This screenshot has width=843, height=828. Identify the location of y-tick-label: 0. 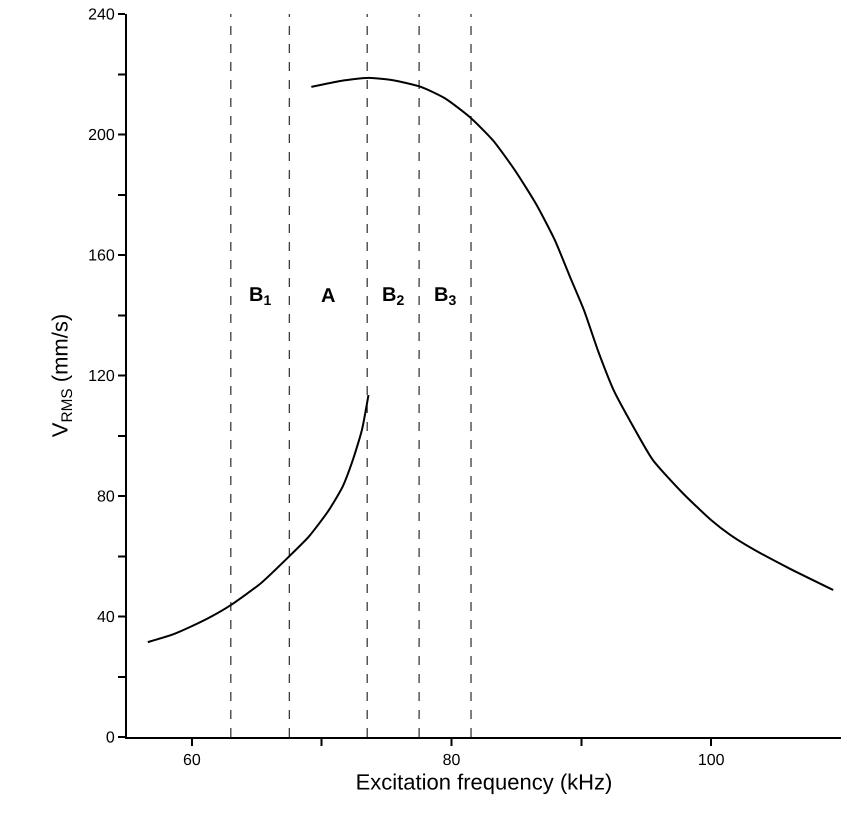
(110, 738).